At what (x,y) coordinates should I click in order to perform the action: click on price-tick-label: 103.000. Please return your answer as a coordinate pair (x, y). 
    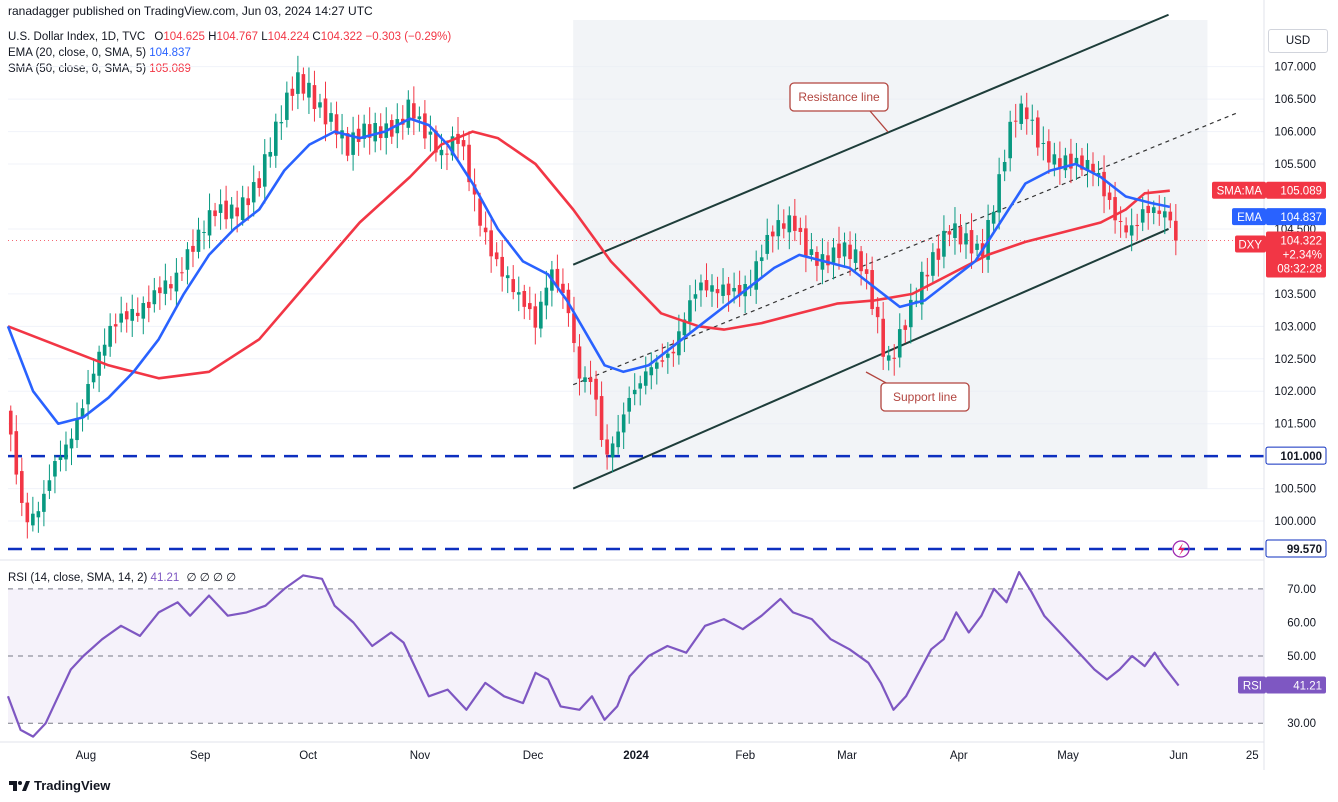
    Looking at the image, I should click on (1295, 327).